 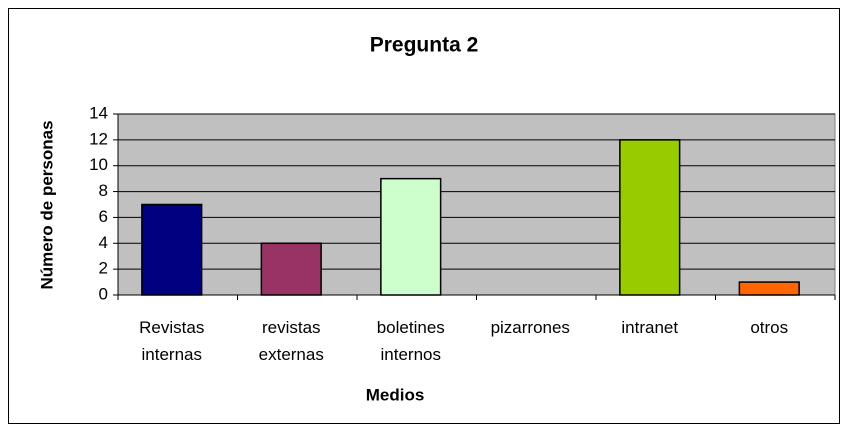 What do you see at coordinates (103, 268) in the screenshot?
I see `y-tick-label: 2` at bounding box center [103, 268].